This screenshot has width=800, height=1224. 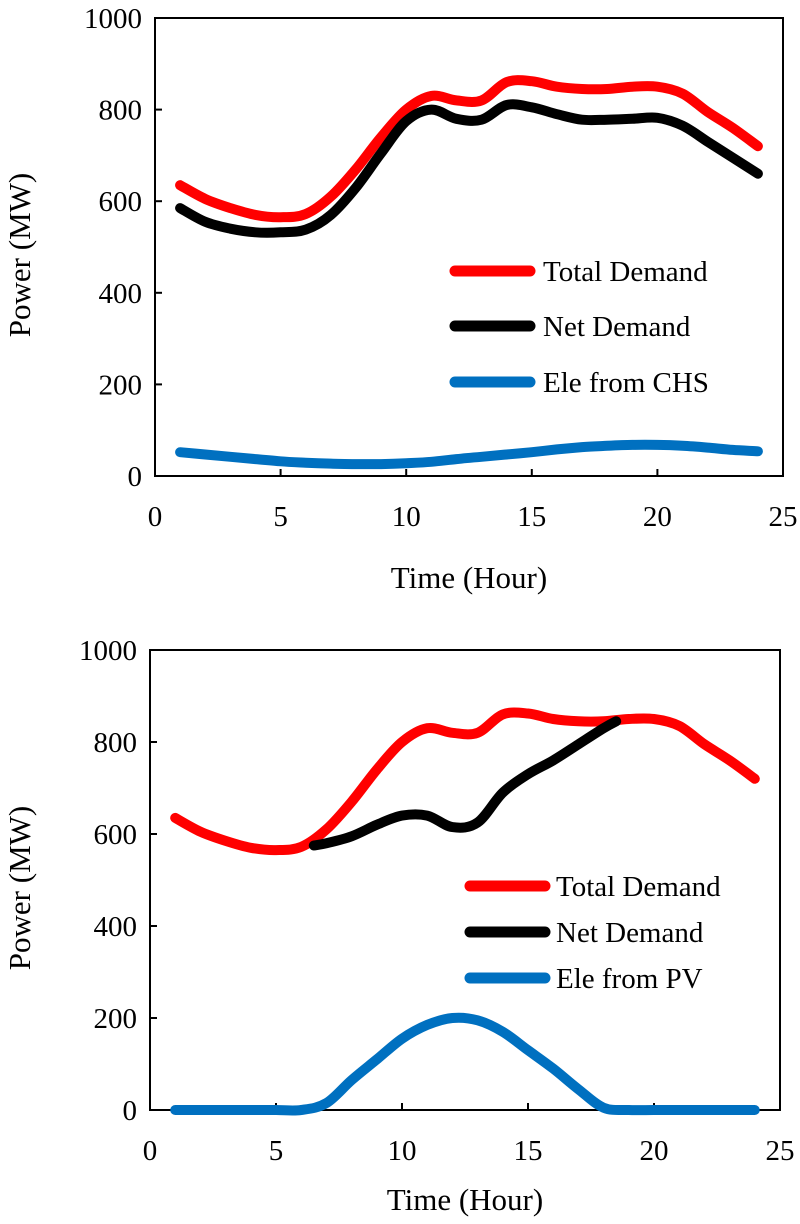 What do you see at coordinates (629, 979) in the screenshot?
I see `legend-label-ele-from-pv: Ele from PV` at bounding box center [629, 979].